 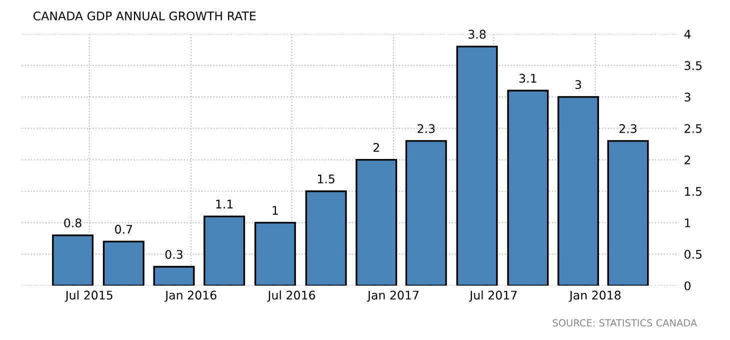 What do you see at coordinates (693, 191) in the screenshot?
I see `y-tick-label: 1.5` at bounding box center [693, 191].